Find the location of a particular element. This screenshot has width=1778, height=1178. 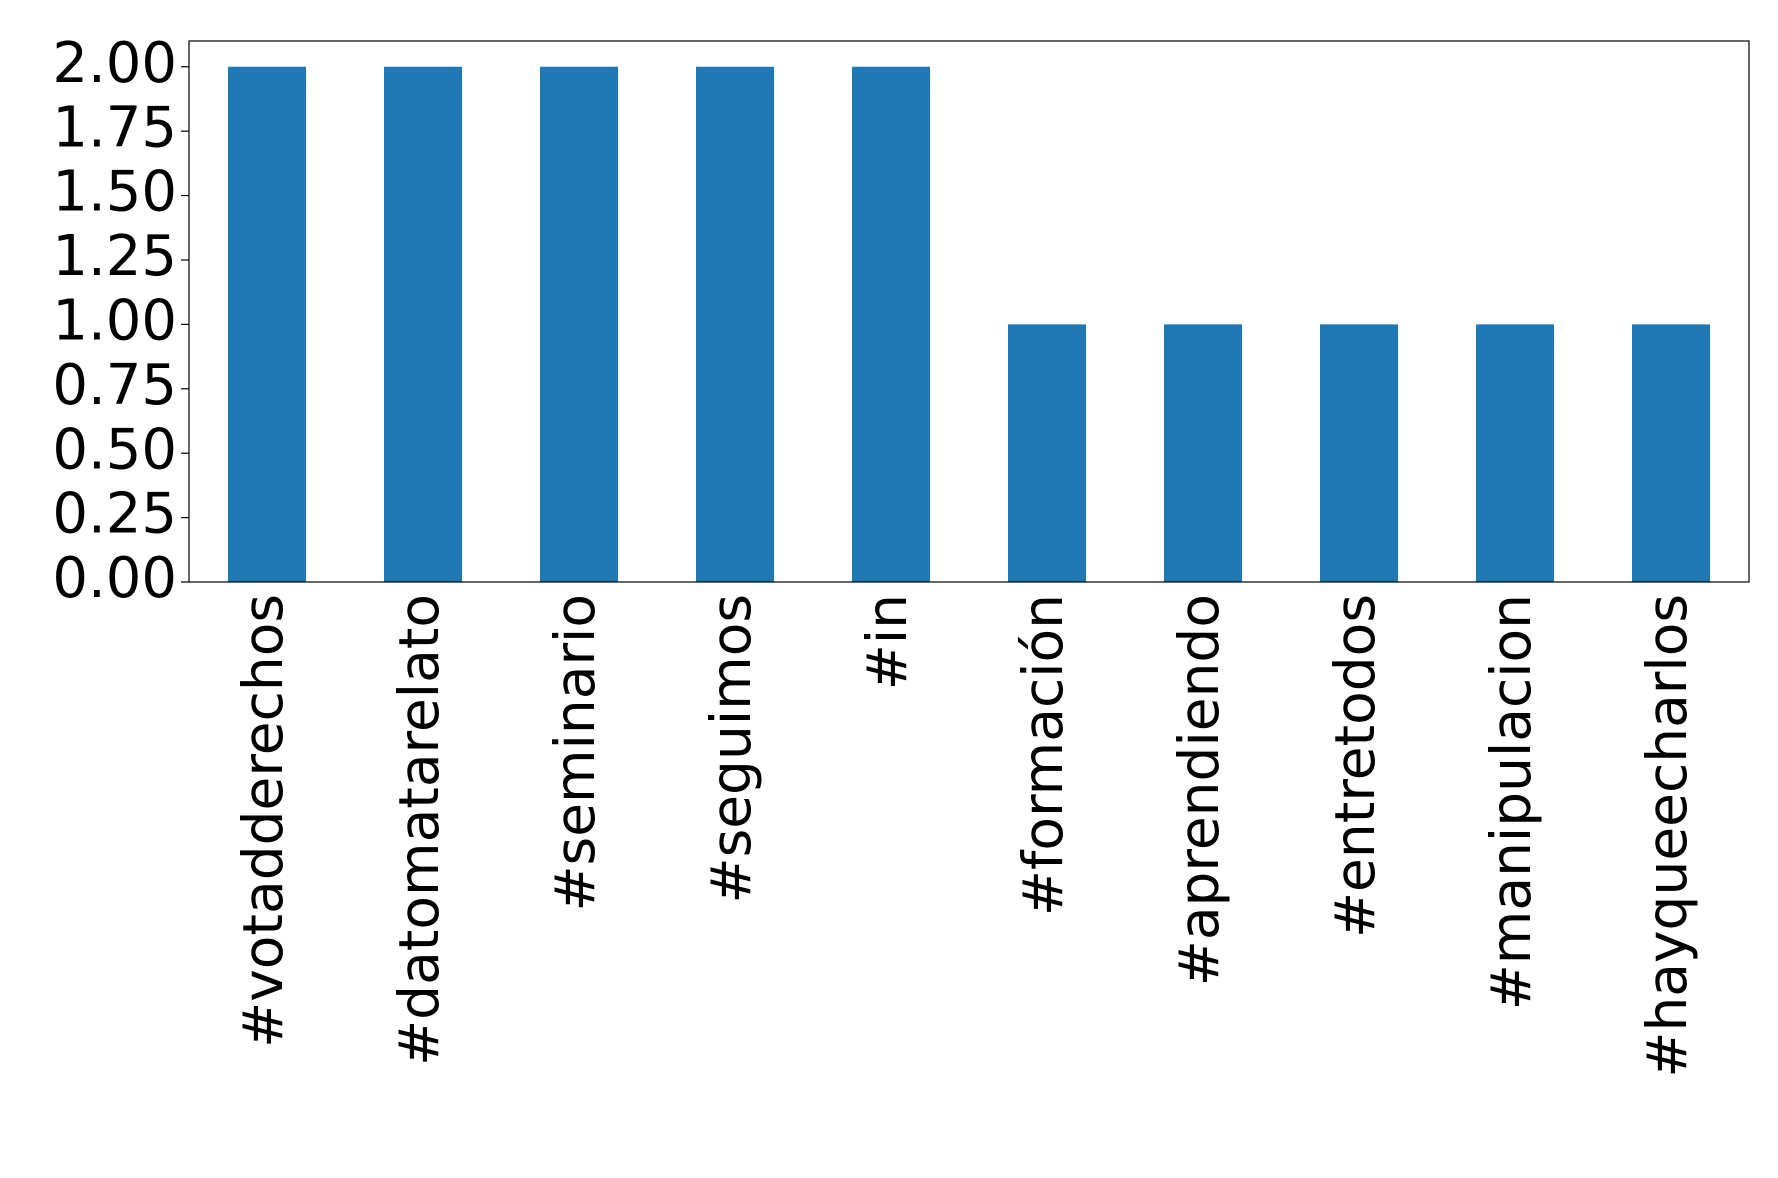

x-tick-label: #seminario is located at coordinates (575, 753).